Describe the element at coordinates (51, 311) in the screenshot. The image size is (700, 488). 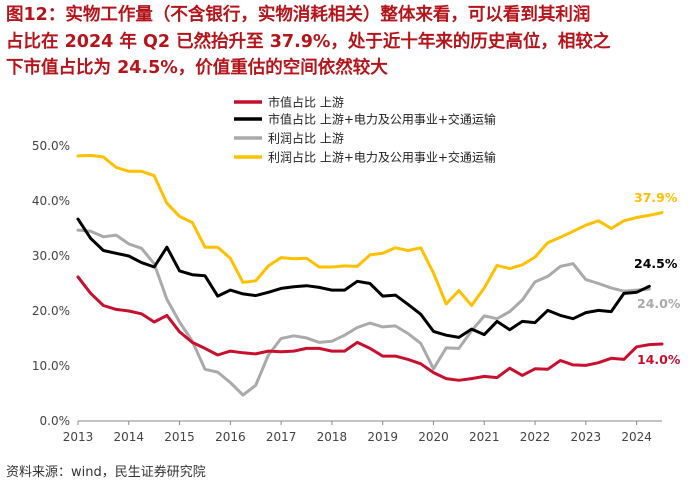
I see `y-tick-label: 20.0%` at that location.